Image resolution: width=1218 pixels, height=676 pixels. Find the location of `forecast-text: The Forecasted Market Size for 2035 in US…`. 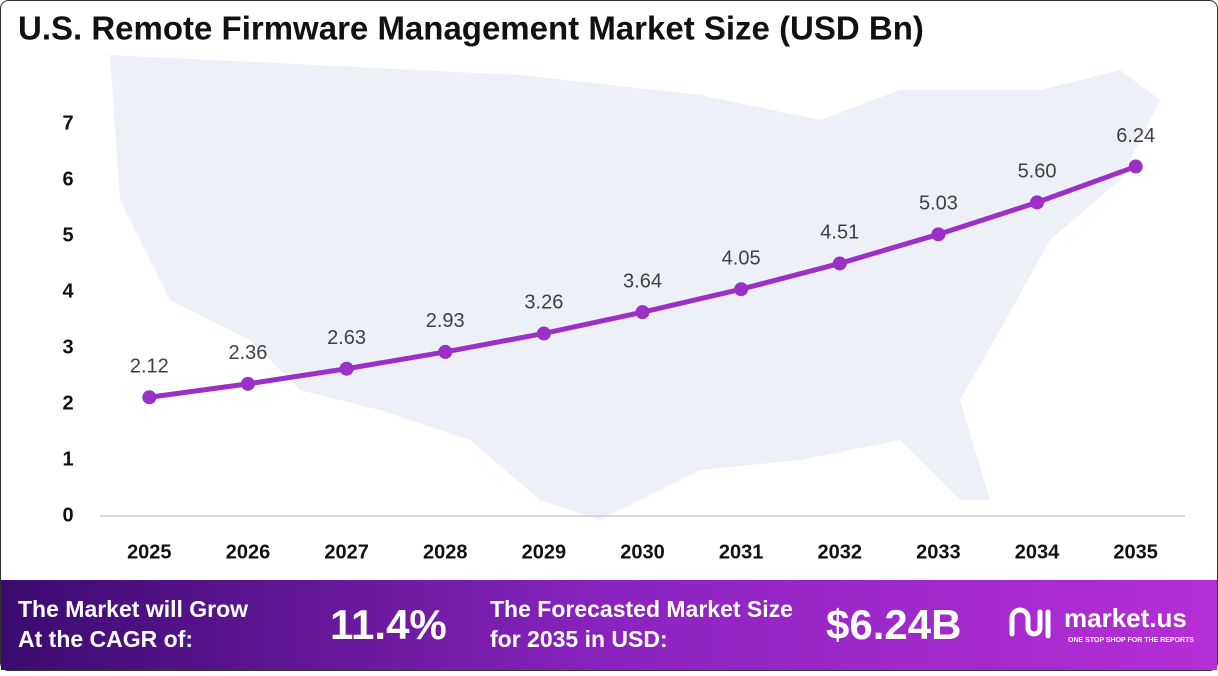

forecast-text: The Forecasted Market Size for 2035 in US… is located at coordinates (641, 624).